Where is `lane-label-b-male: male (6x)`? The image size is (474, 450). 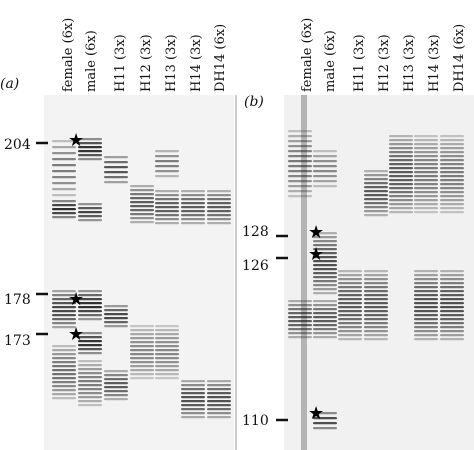
lane-label-b-male: male (6x) is located at coordinates (330, 61).